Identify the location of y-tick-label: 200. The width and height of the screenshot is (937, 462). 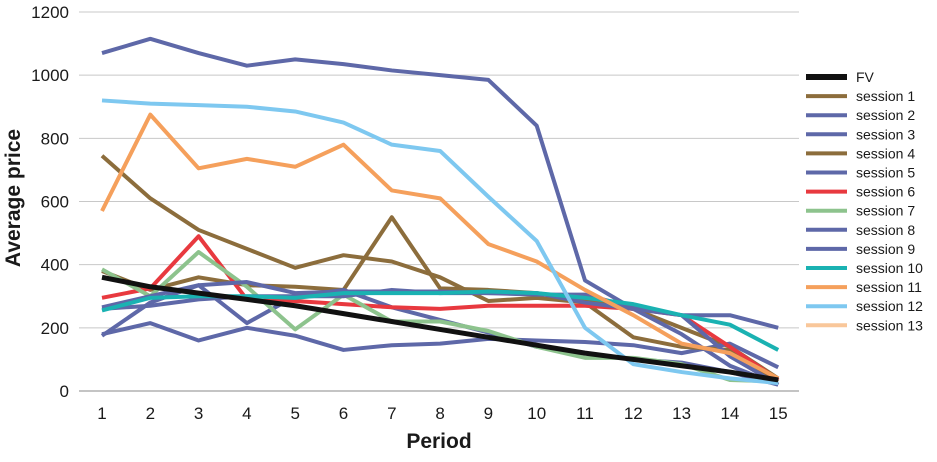
(55, 328).